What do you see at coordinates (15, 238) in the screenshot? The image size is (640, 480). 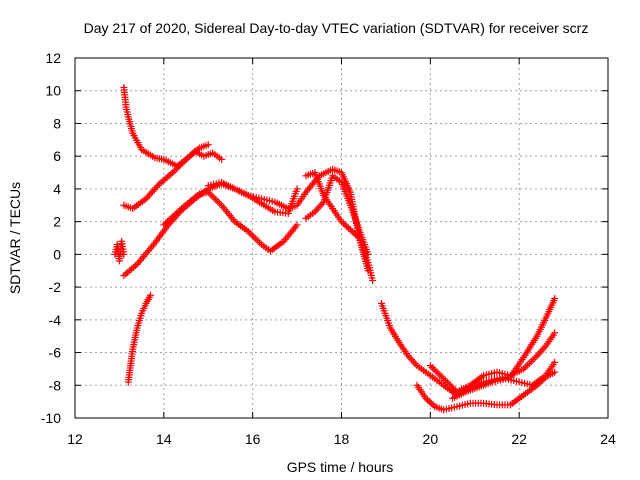 I see `y-axis-label: SDTVAR / TECUs` at bounding box center [15, 238].